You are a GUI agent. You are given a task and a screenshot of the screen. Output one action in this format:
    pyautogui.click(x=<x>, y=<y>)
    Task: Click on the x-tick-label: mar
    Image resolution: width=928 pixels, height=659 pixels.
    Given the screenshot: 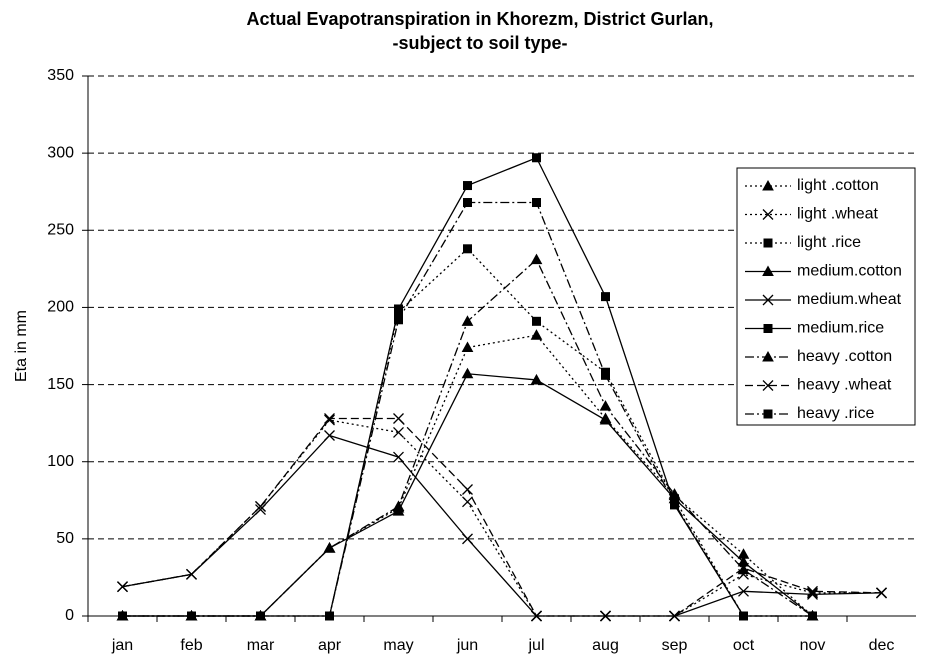 What is the action you would take?
    pyautogui.click(x=261, y=645)
    